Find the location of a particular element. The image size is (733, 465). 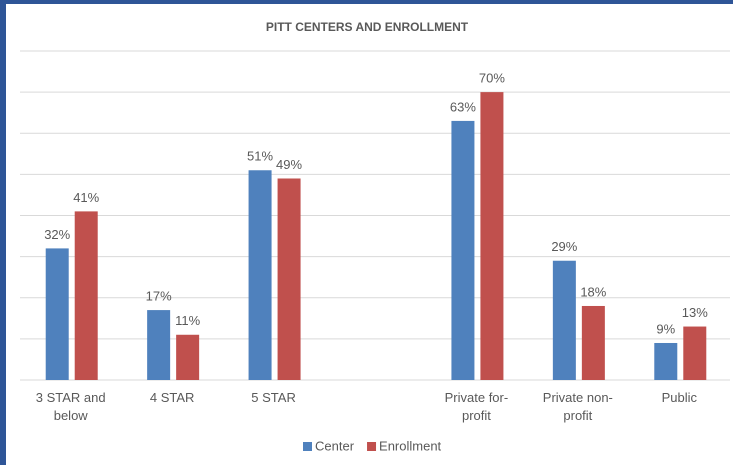

legend-label: Enrollment is located at coordinates (410, 445).